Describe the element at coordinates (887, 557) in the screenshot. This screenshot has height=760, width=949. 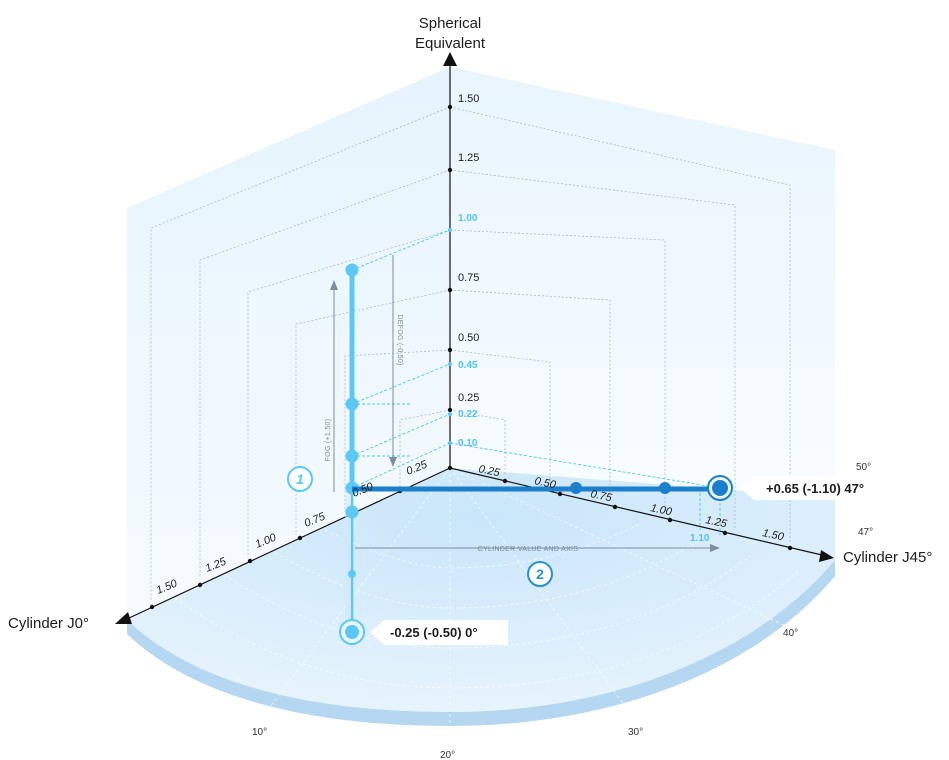
I see `right-axis-title: Cylinder J45°` at that location.